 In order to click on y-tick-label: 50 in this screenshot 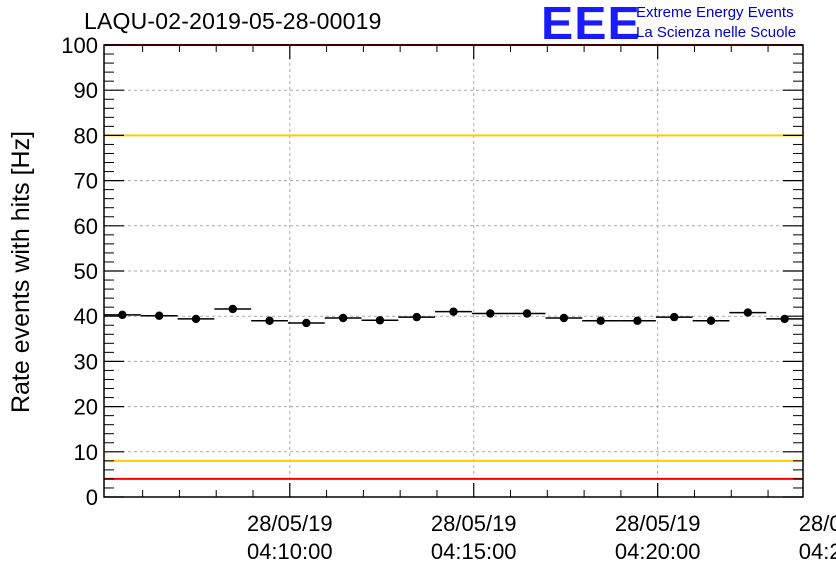, I will do `click(86, 271)`.